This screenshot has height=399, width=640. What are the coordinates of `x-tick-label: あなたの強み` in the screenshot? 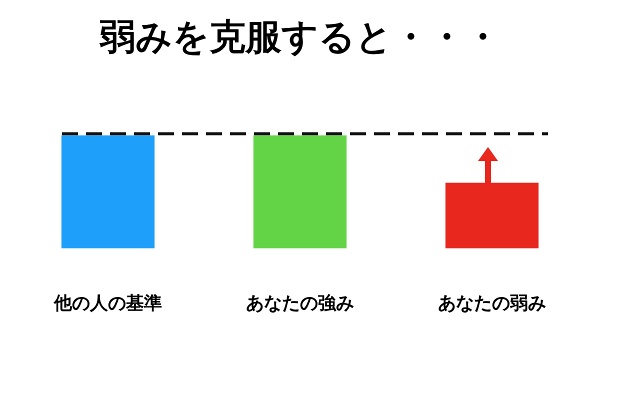 It's located at (300, 303).